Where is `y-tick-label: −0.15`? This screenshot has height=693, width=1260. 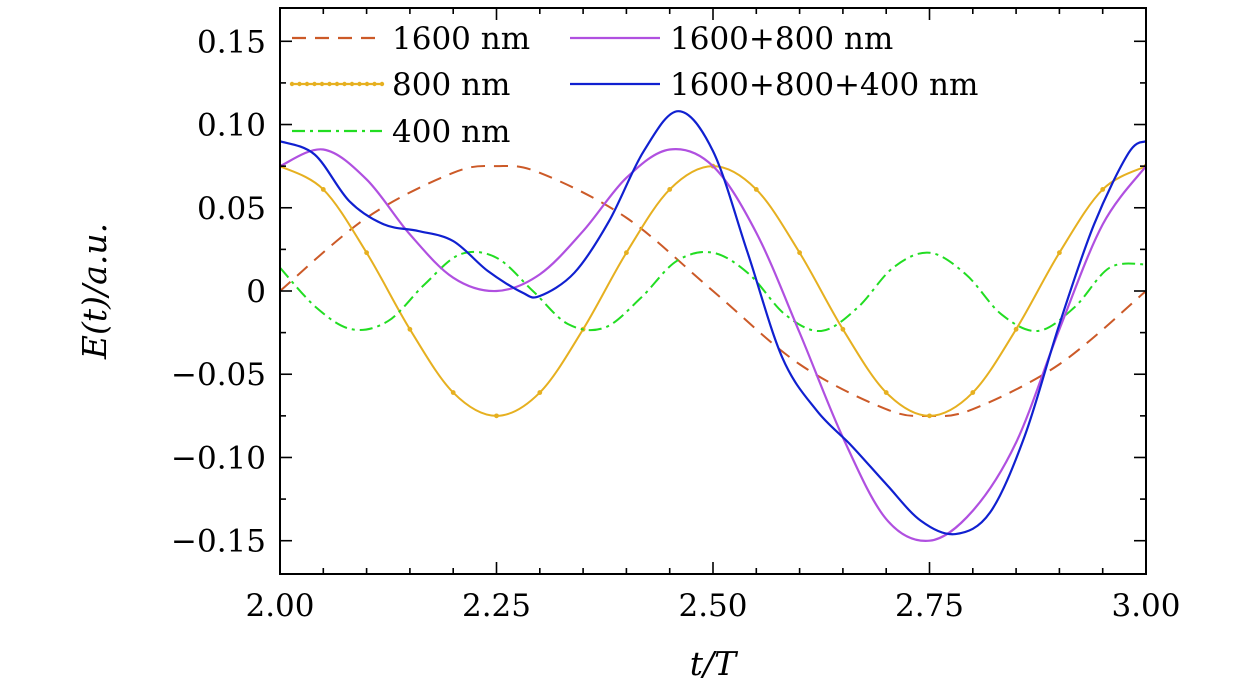 y-tick-label: −0.15 is located at coordinates (218, 542).